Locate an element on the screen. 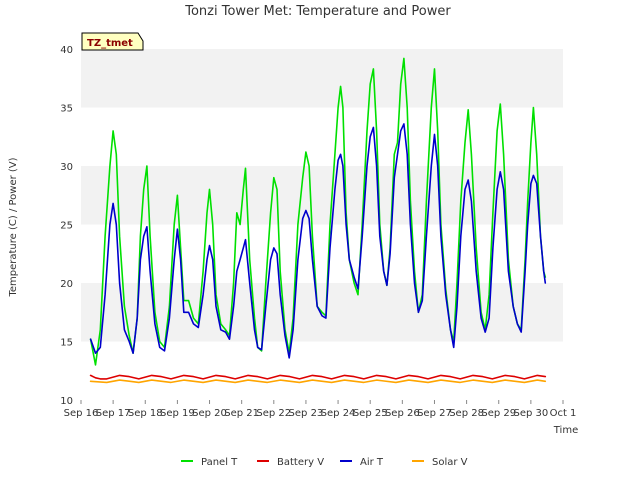  station-badge-box is located at coordinates (112, 41).